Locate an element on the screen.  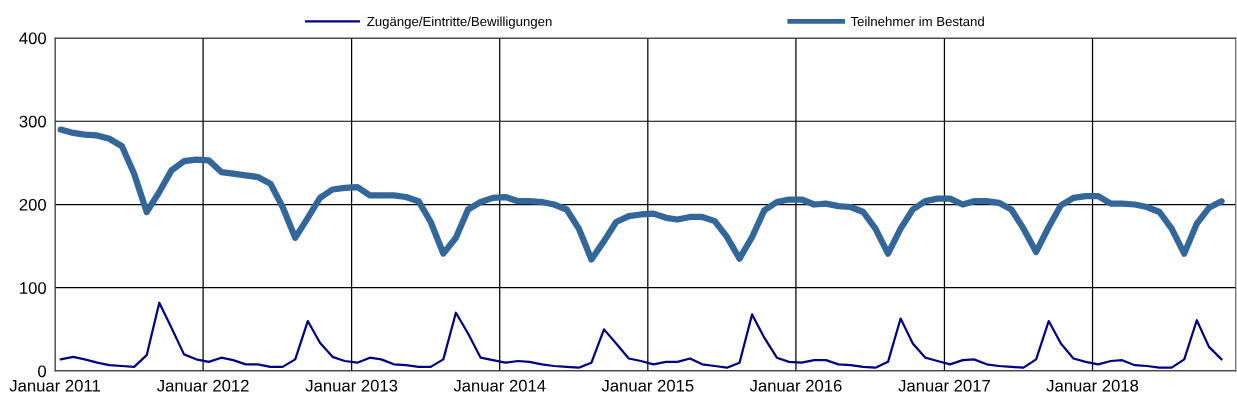
y-tick-label: 100 is located at coordinates (33, 288).